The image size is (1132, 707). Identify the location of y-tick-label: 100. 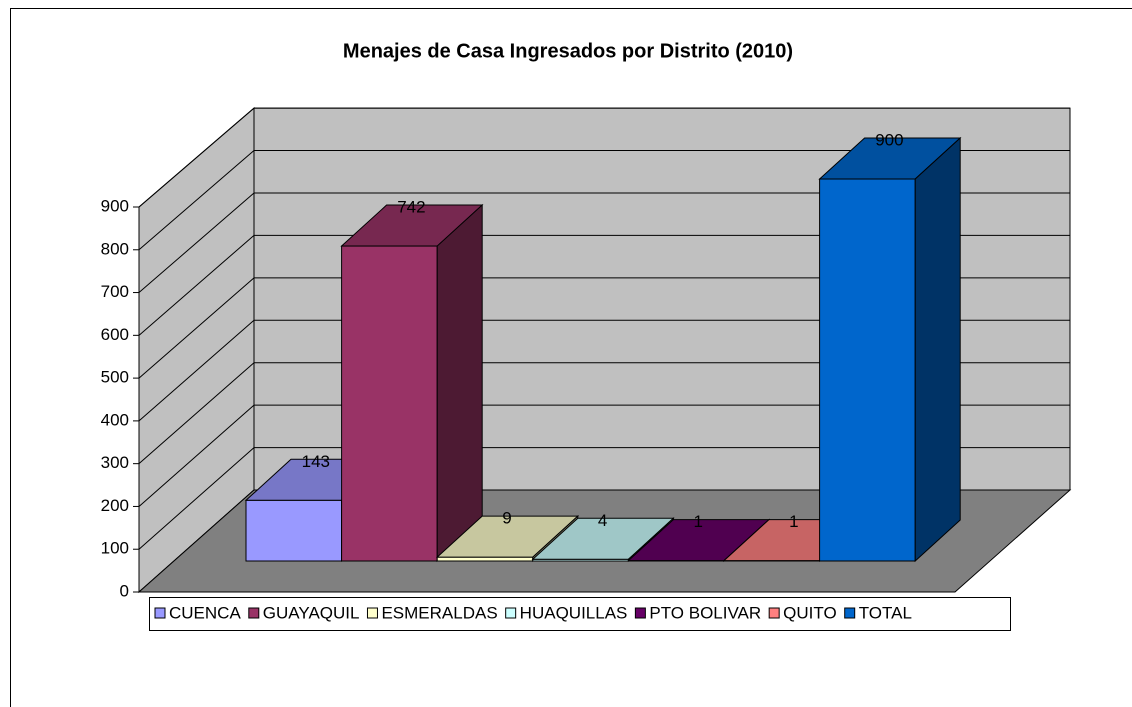
(115, 548).